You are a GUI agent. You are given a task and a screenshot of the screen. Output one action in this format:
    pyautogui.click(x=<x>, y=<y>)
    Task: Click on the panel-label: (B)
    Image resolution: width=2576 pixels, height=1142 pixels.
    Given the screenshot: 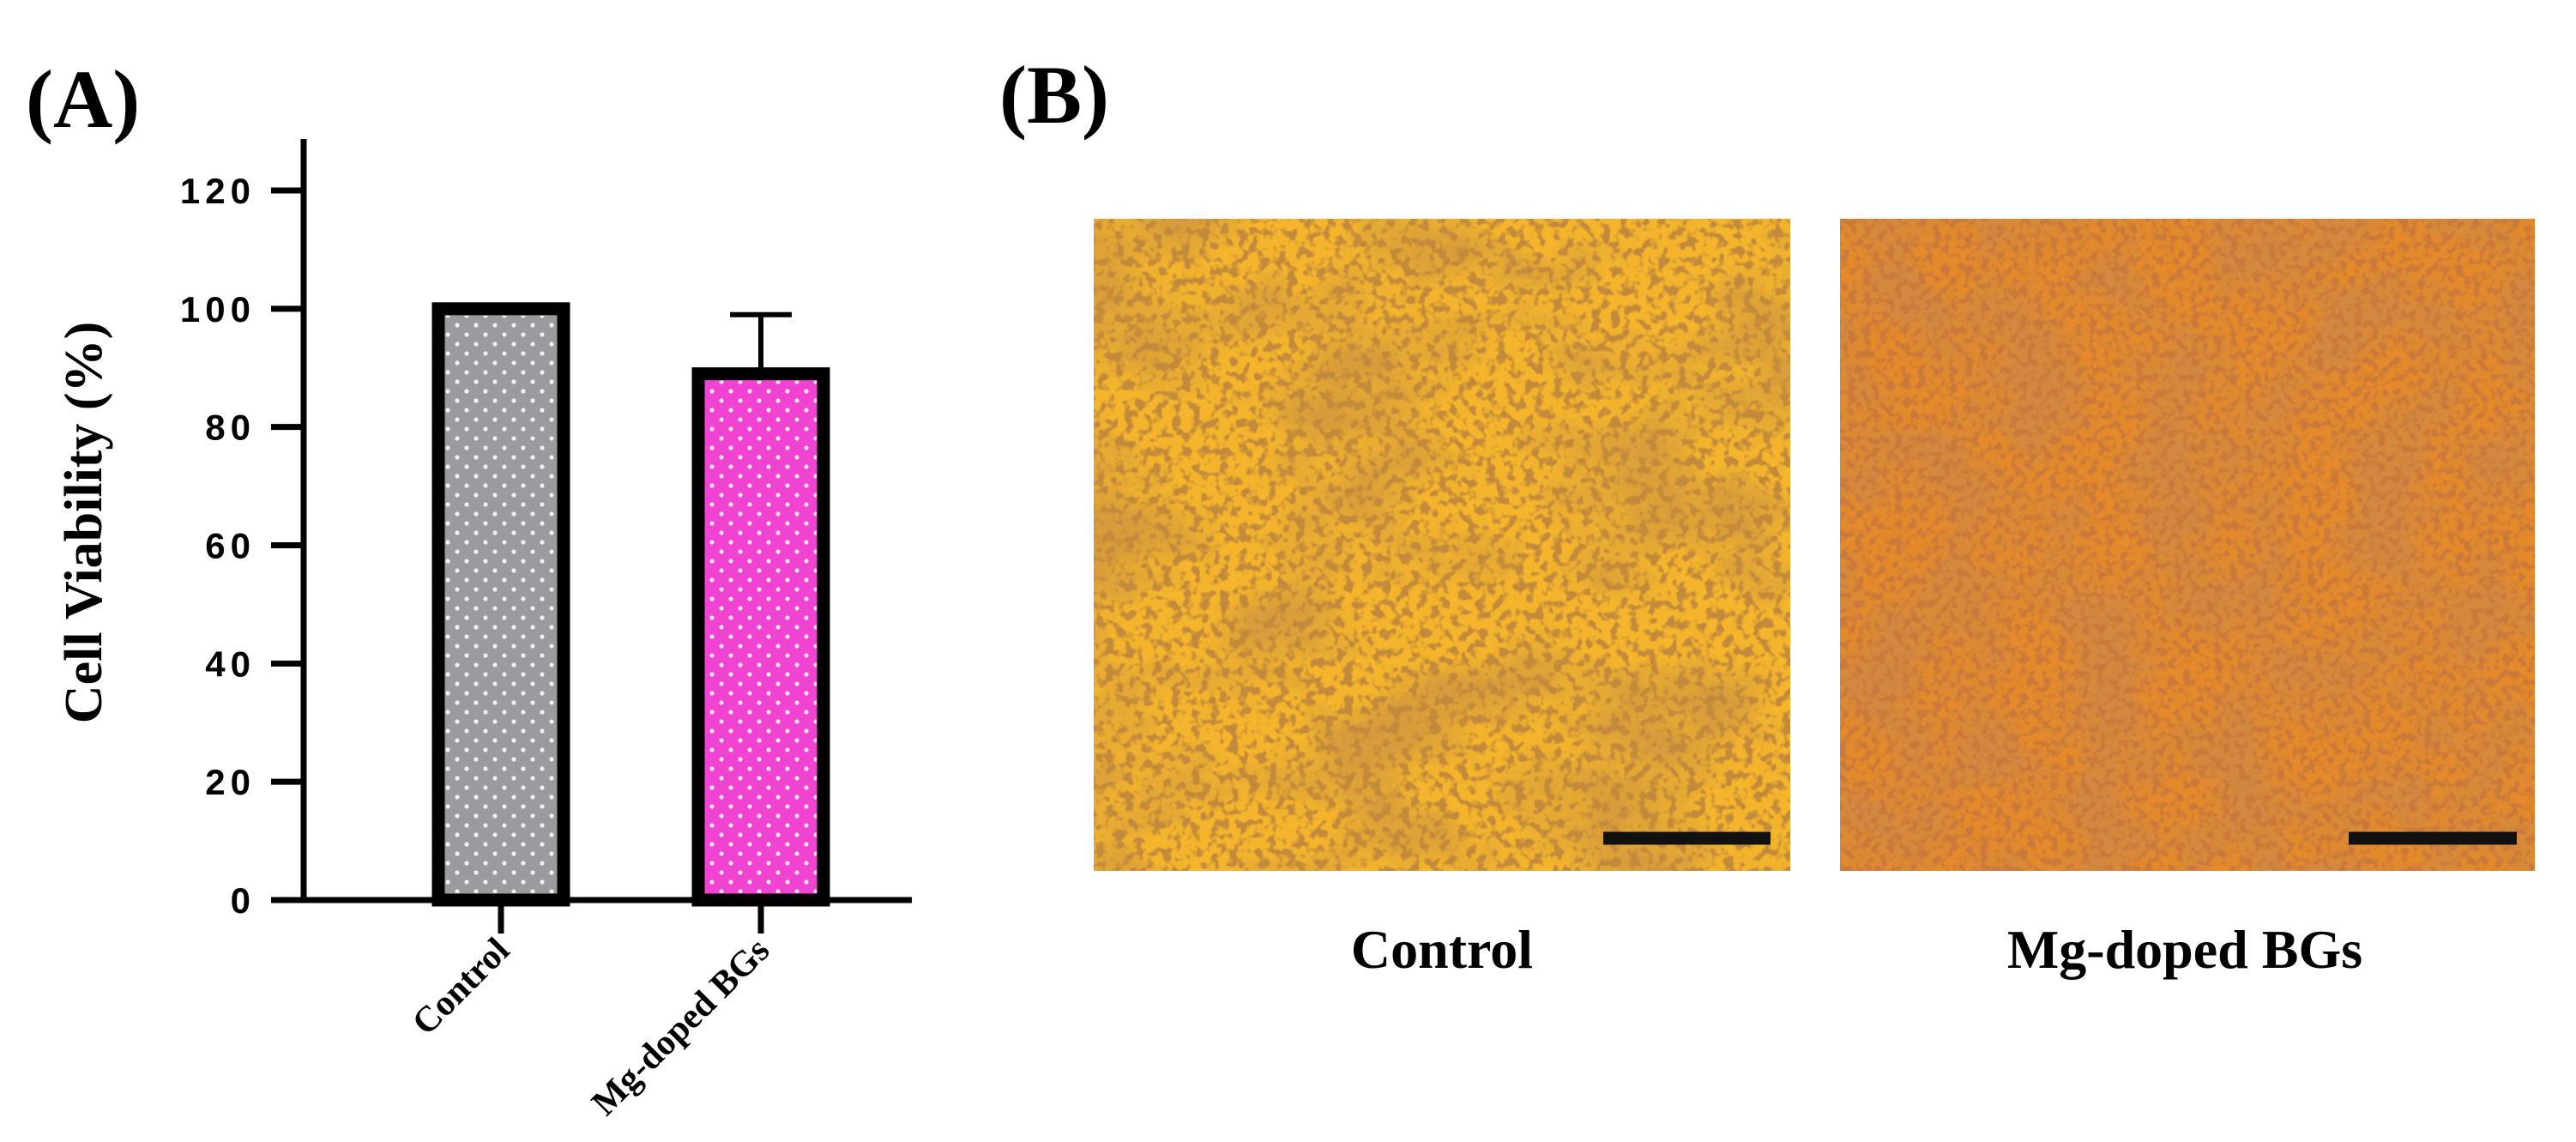 What is the action you would take?
    pyautogui.click(x=1054, y=95)
    